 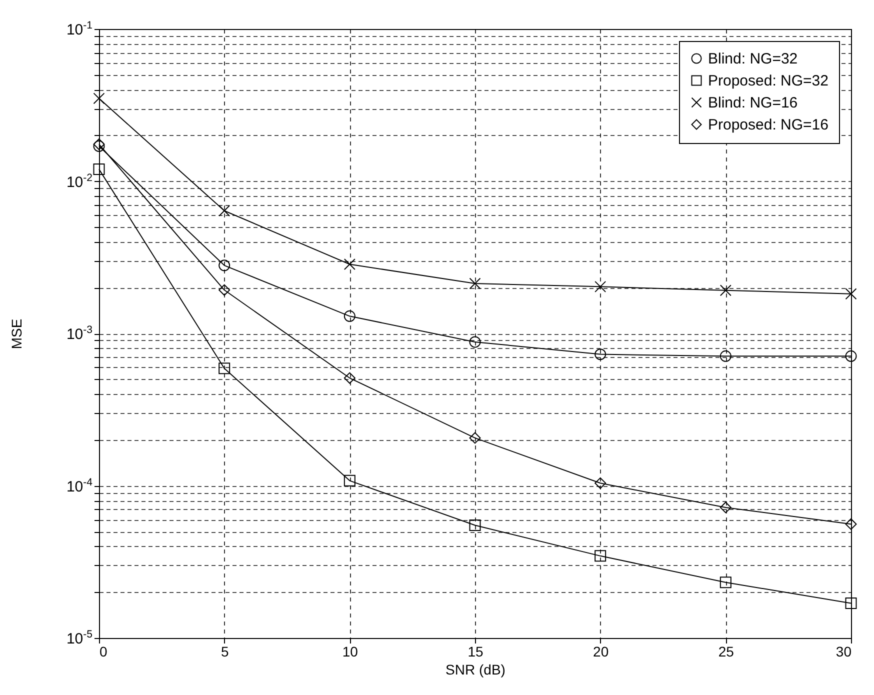 I want to click on y-tick-label: 10$^{-1}$, so click(x=79, y=29).